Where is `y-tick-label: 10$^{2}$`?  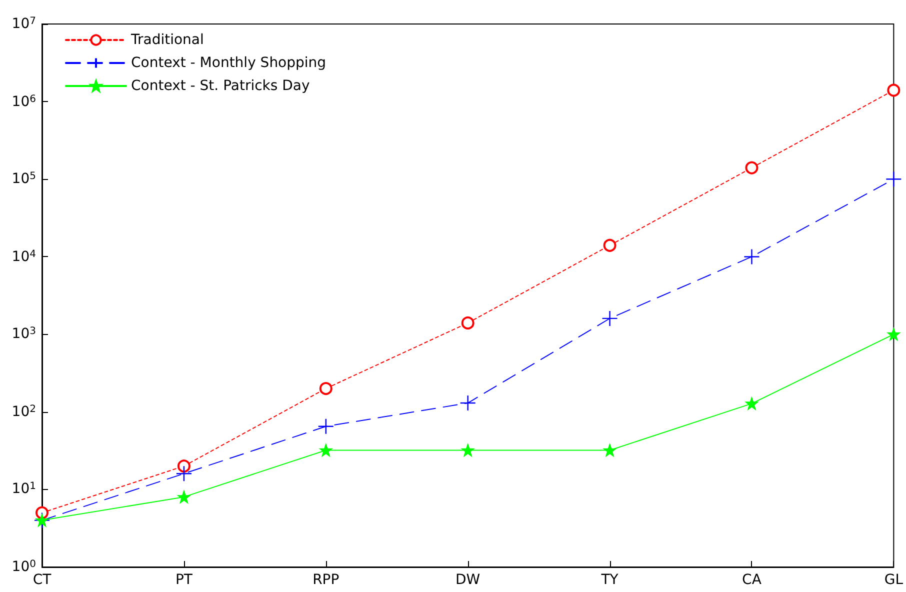 y-tick-label: 10$^{2}$ is located at coordinates (24, 411).